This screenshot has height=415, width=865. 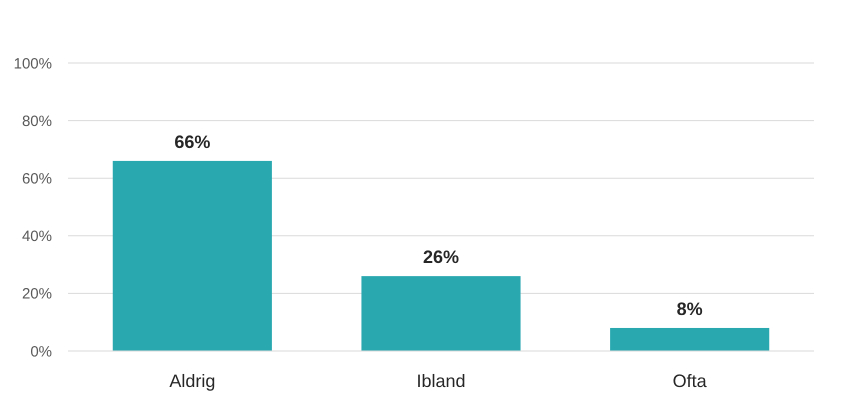 What do you see at coordinates (33, 63) in the screenshot?
I see `y-tick-label: 100%` at bounding box center [33, 63].